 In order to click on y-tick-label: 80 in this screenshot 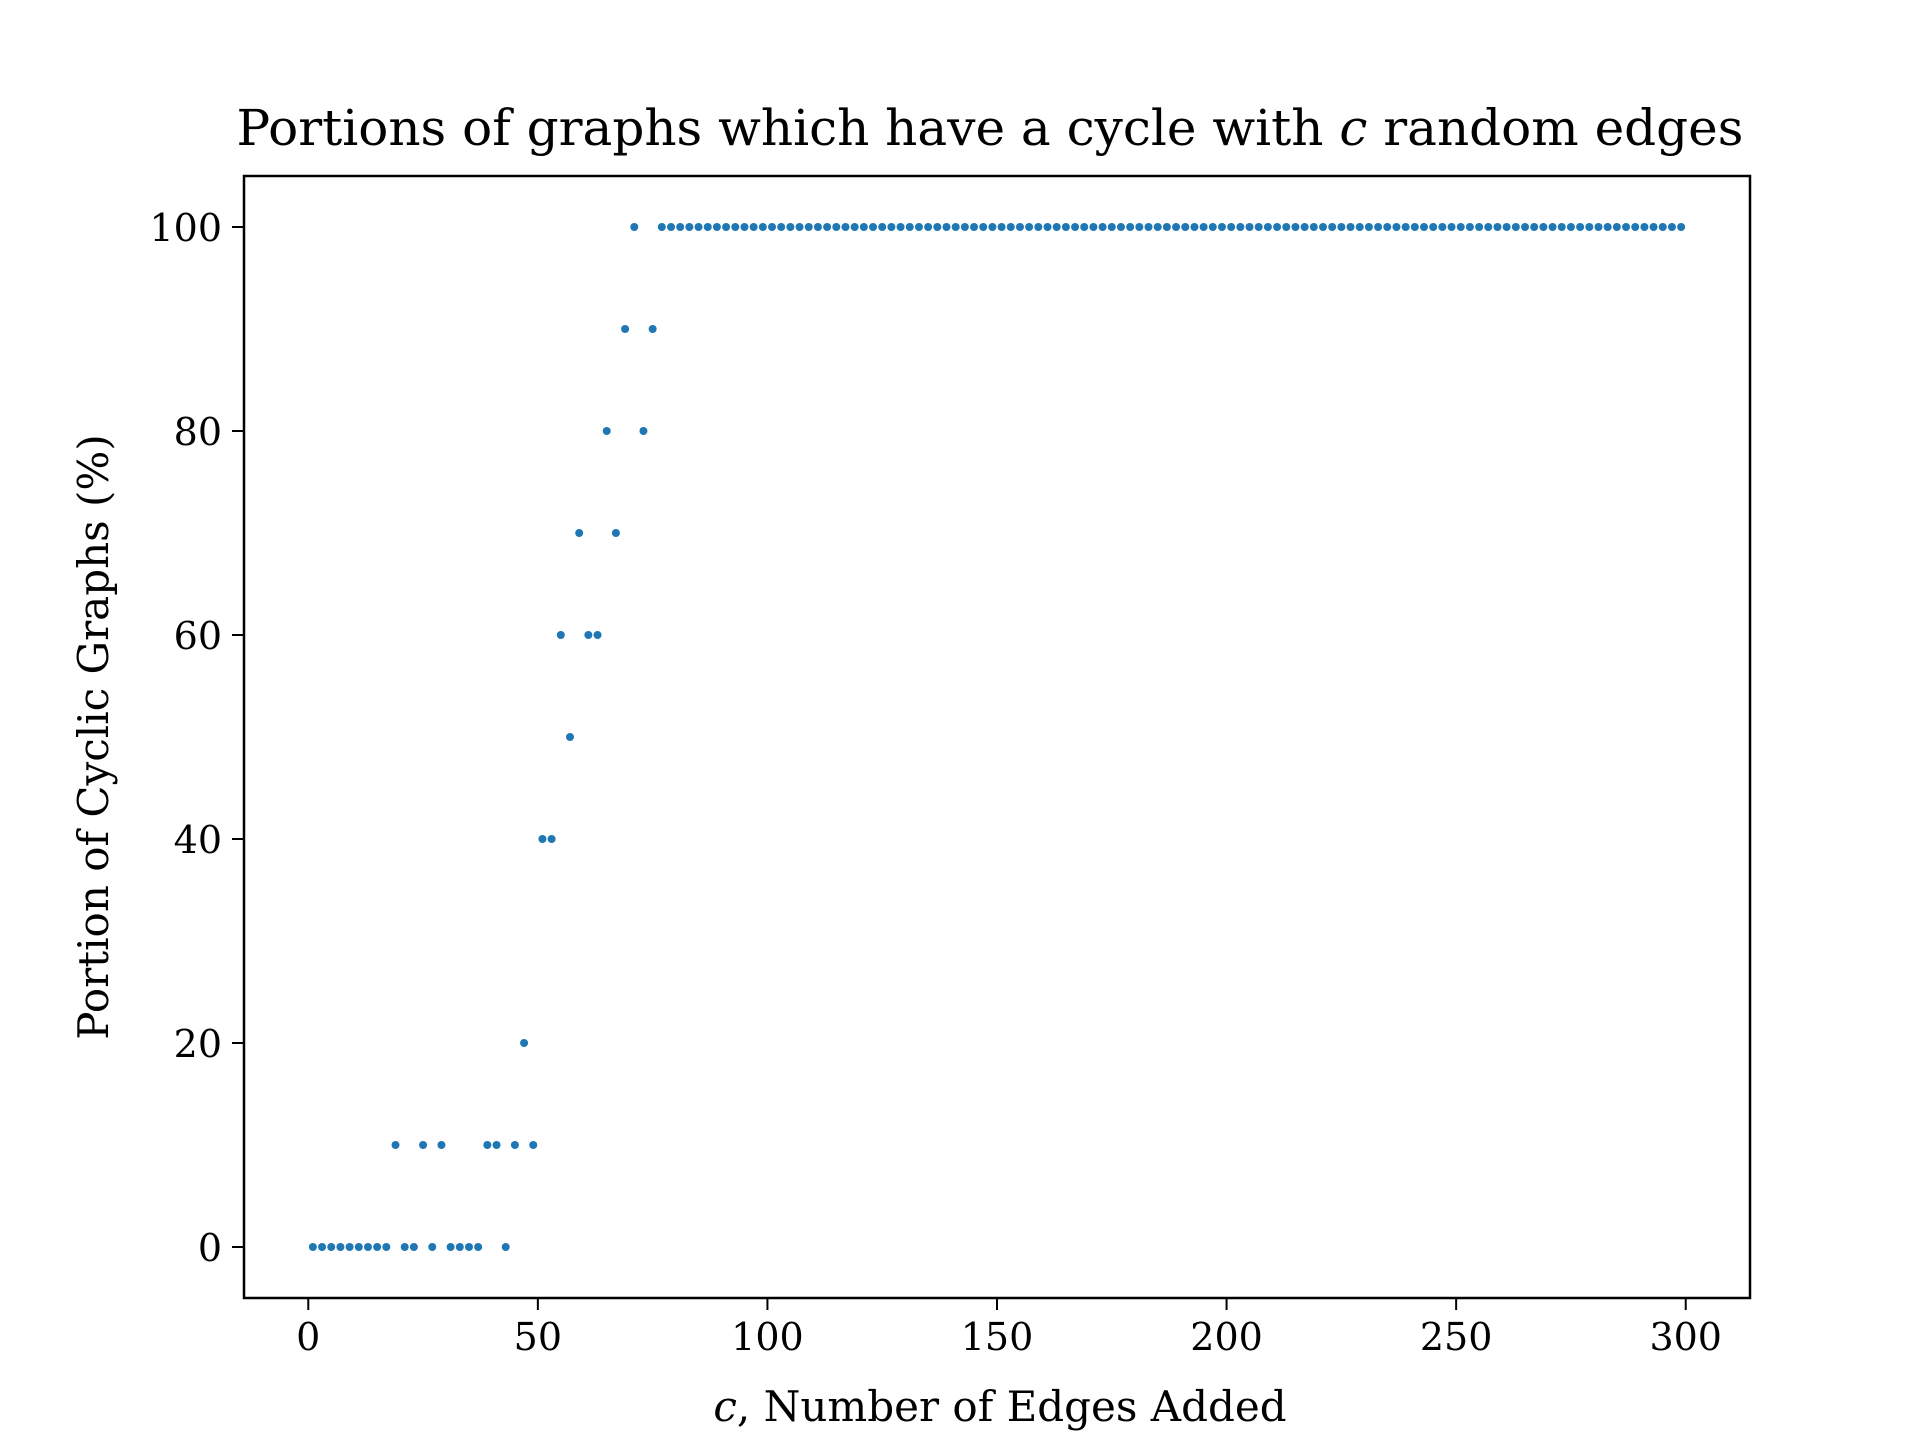, I will do `click(198, 432)`.